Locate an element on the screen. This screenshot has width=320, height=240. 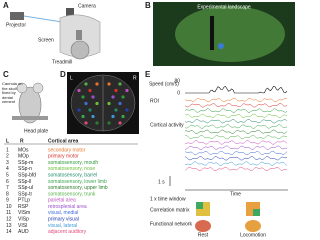
label: Screen is located at coordinates (46, 40).